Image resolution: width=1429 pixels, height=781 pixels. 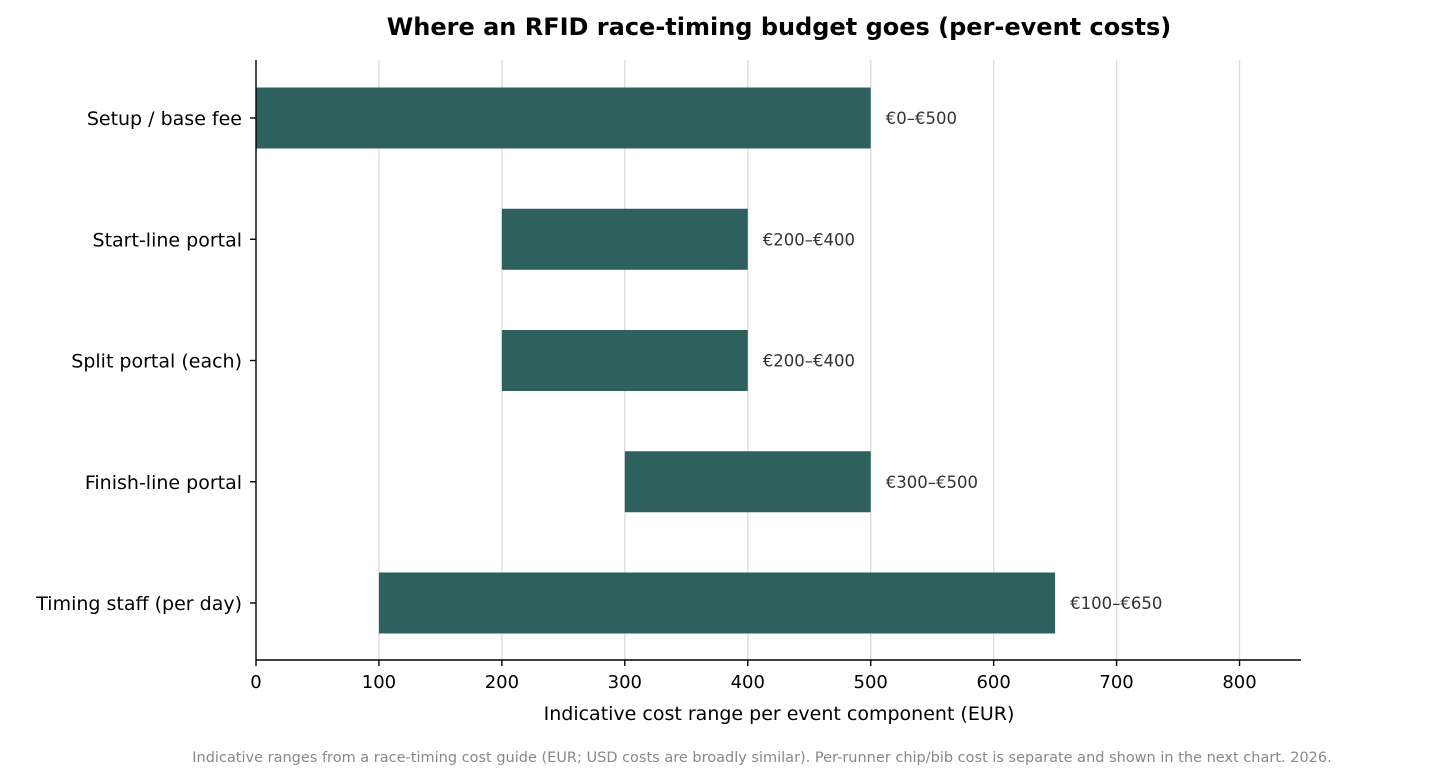 What do you see at coordinates (1116, 603) in the screenshot?
I see `range-label: €100–€650` at bounding box center [1116, 603].